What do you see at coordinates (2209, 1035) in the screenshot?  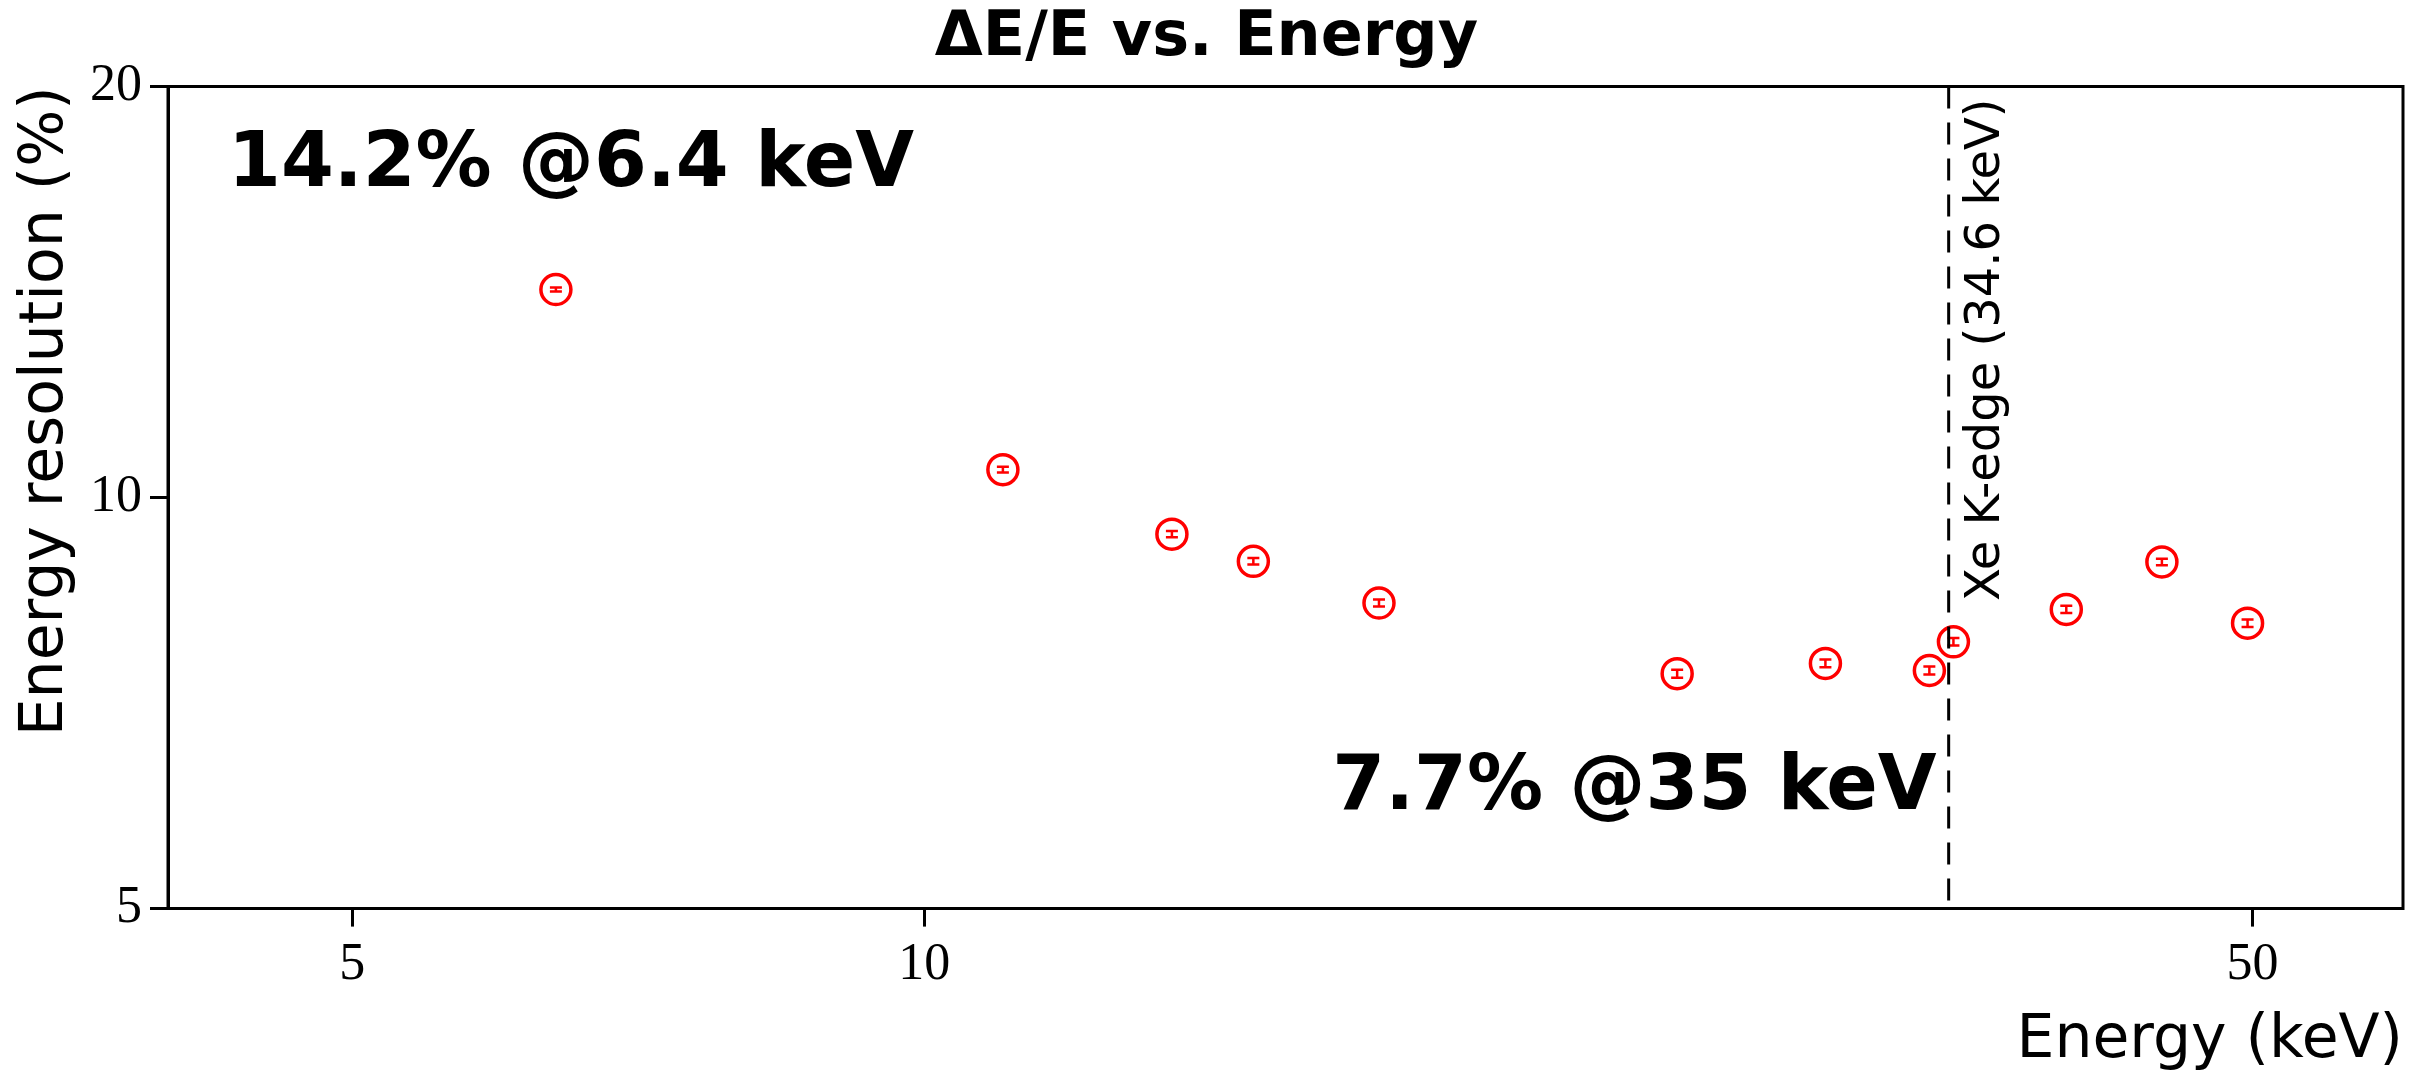 I see `x-axis-title: Energy (keV)` at bounding box center [2209, 1035].